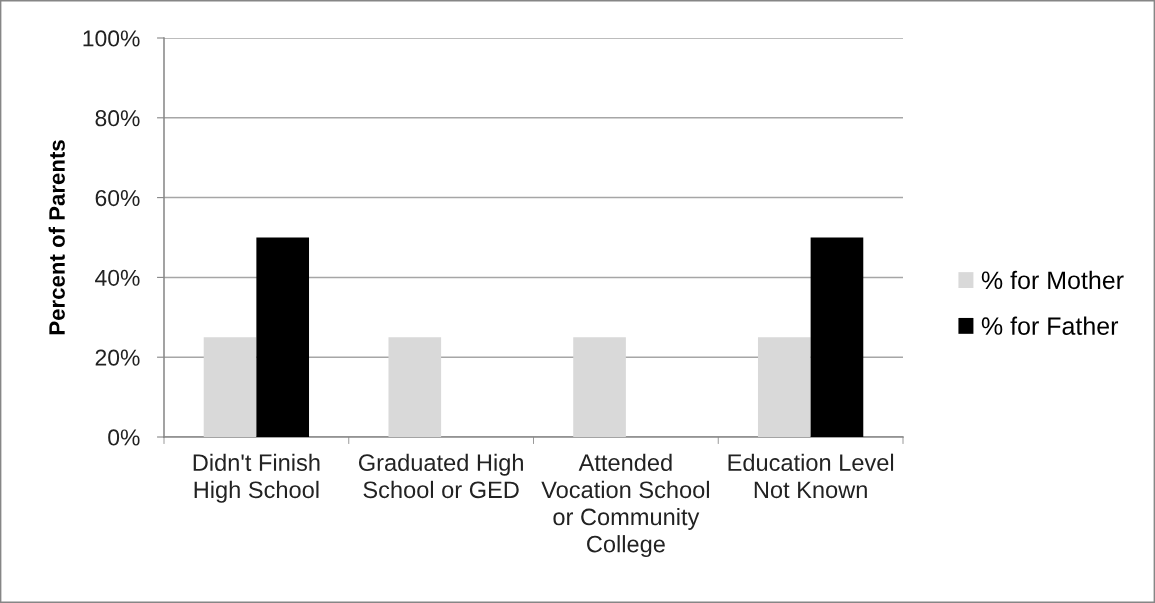 This screenshot has height=603, width=1155. I want to click on x-tick-label: Graduated High School or GED, so click(440, 476).